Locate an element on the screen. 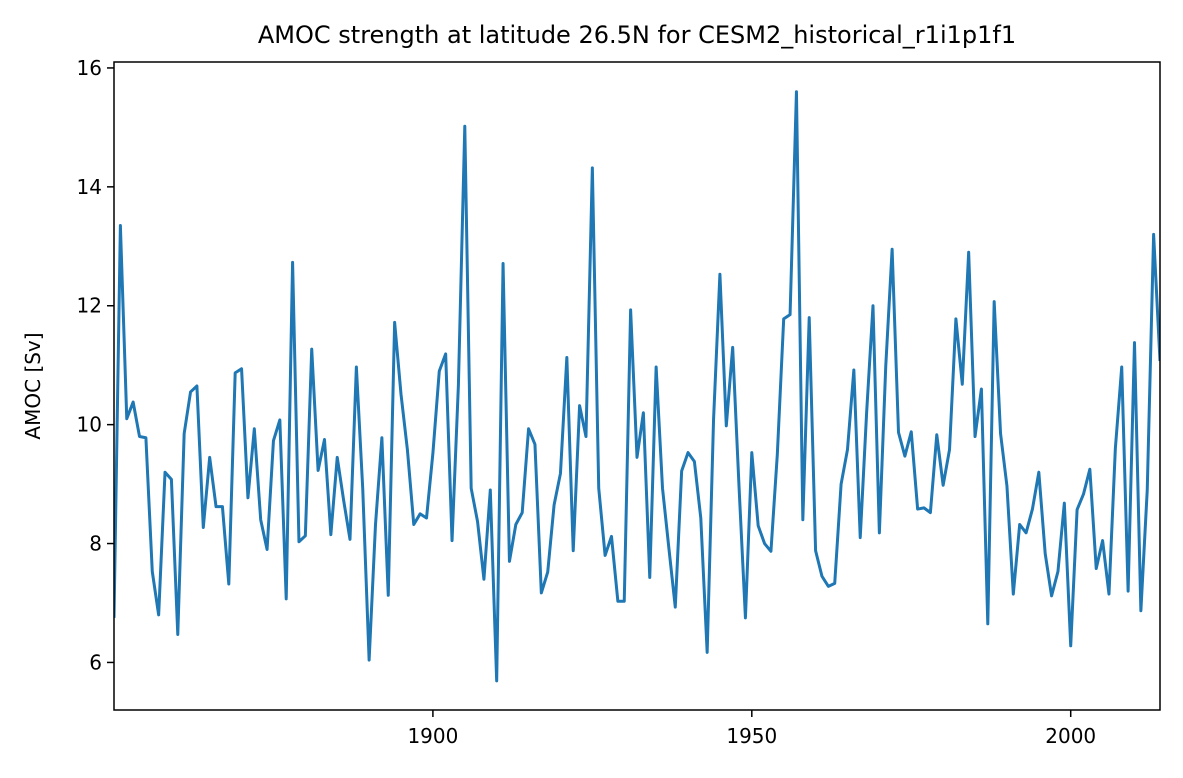 This screenshot has height=778, width=1183. y-tick-label: 12 is located at coordinates (89, 306).